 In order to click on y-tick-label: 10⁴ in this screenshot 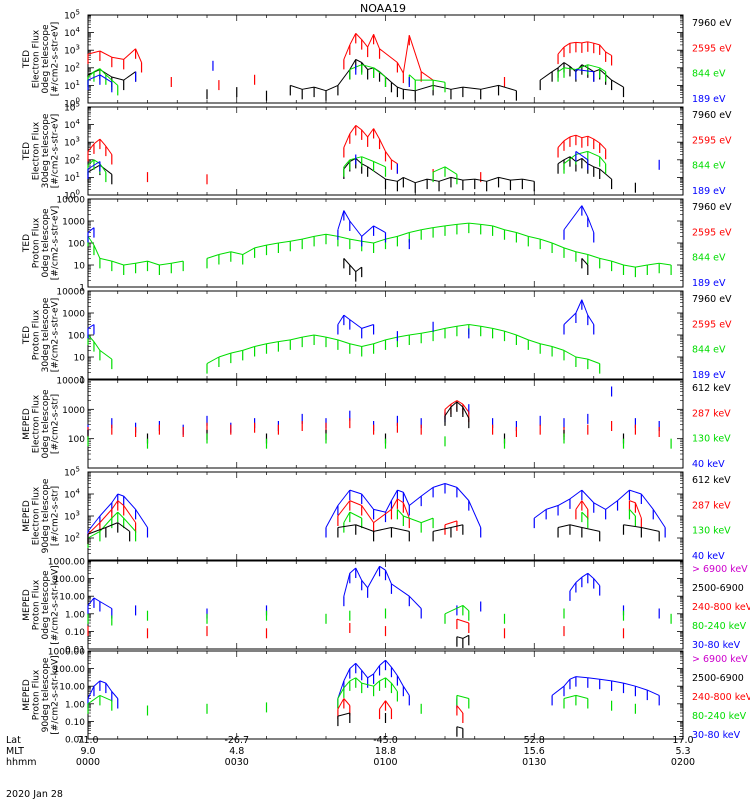, I will do `click(72, 124)`.